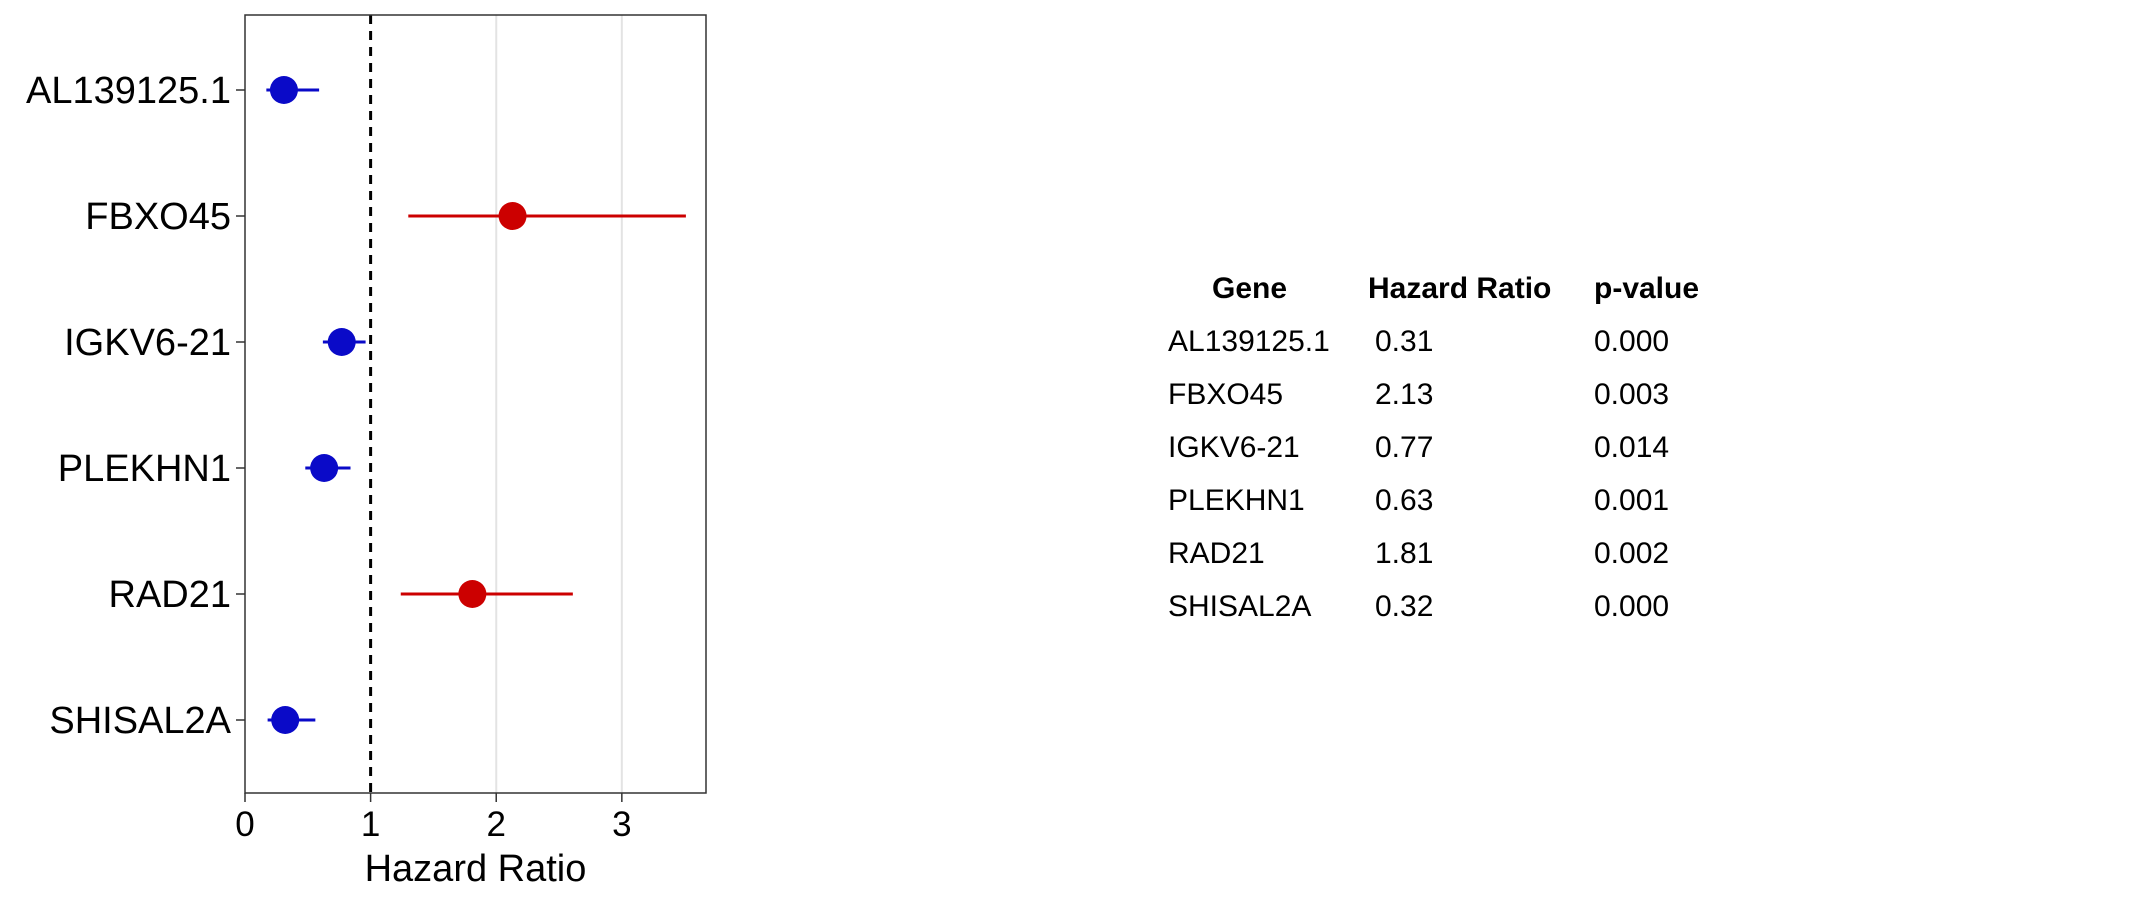  I want to click on cell-hazard-ratio: 0.31, so click(1404, 341).